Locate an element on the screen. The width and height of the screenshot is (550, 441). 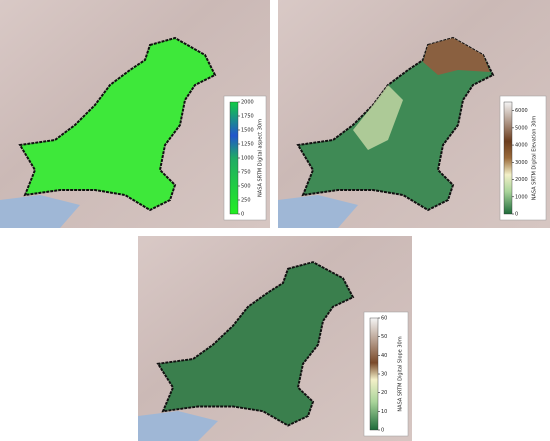
colorbar-tick-label: 1750 is located at coordinates (247, 117).